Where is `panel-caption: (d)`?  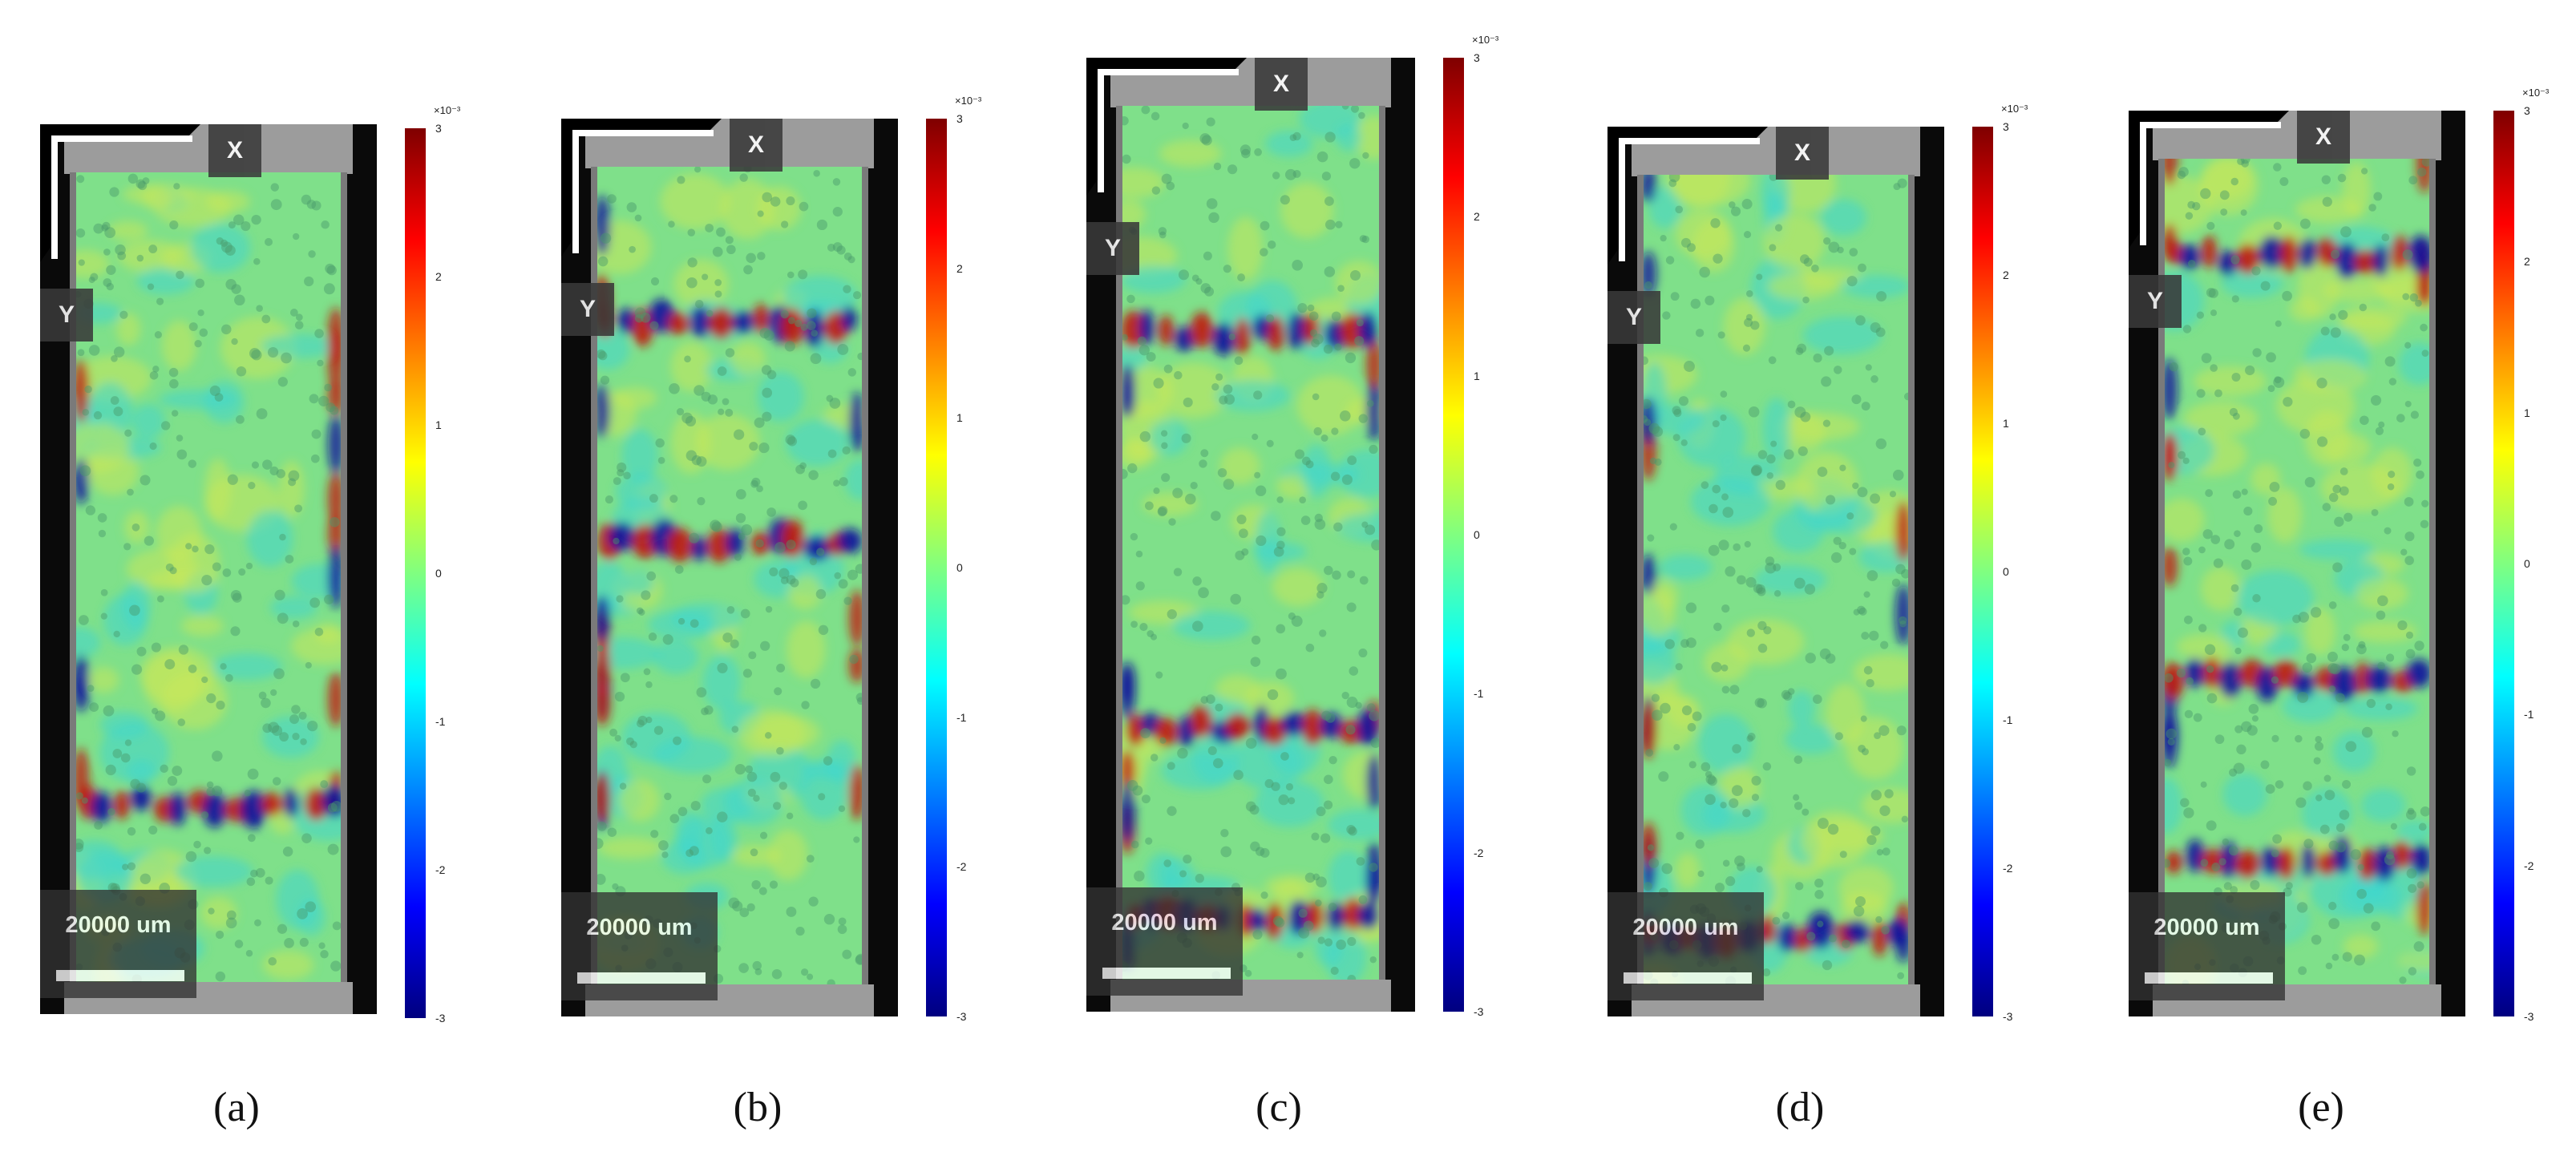 panel-caption: (d) is located at coordinates (1800, 1107).